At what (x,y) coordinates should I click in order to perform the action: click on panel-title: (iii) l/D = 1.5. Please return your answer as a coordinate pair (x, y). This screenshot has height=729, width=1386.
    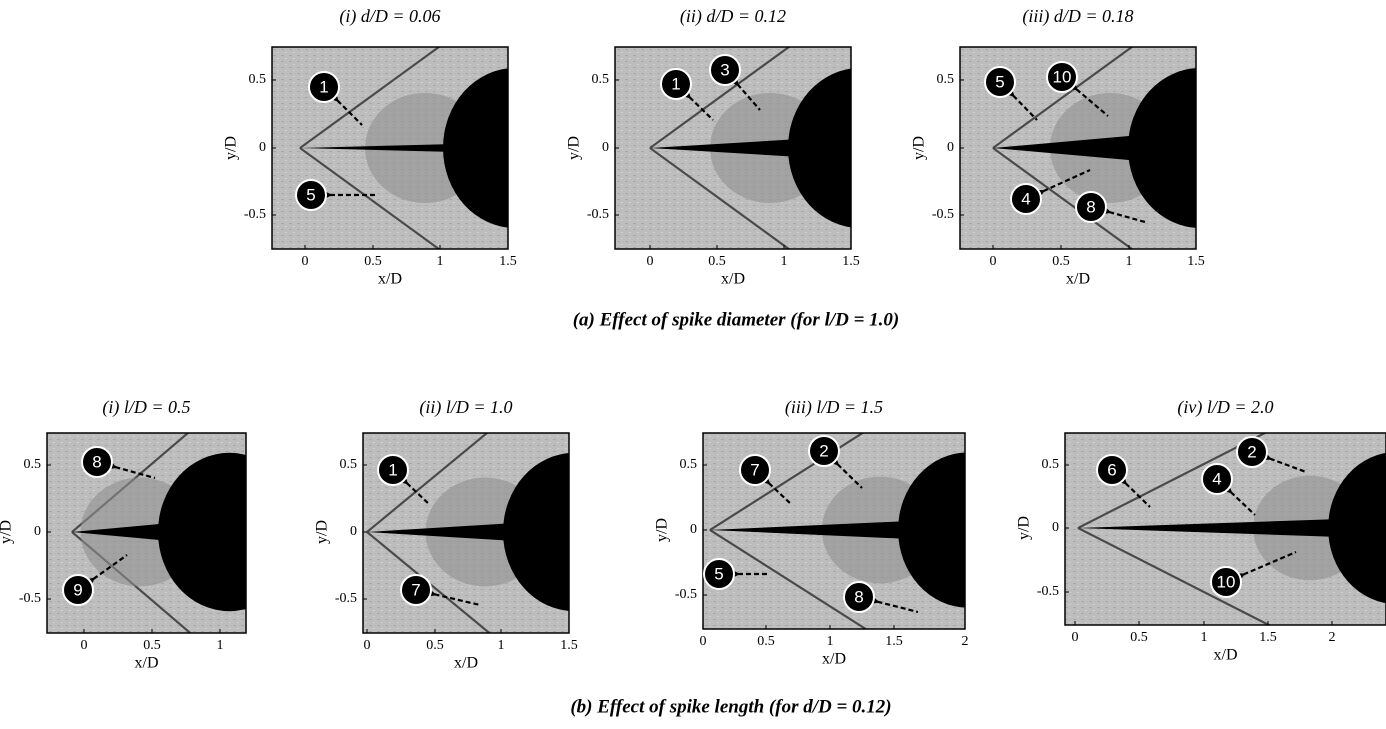
    Looking at the image, I should click on (834, 407).